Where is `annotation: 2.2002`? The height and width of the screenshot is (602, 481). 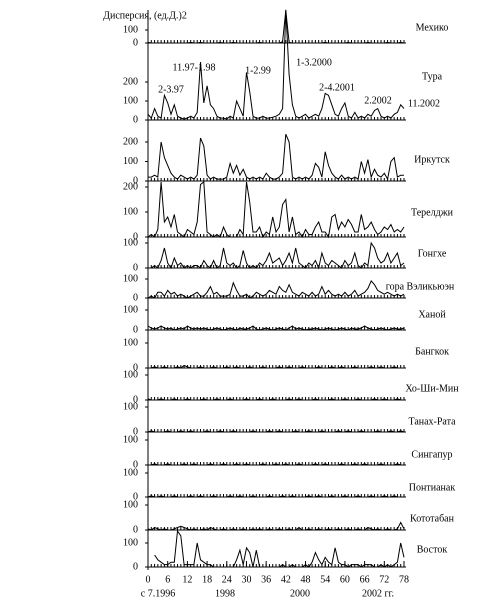 annotation: 2.2002 is located at coordinates (378, 100).